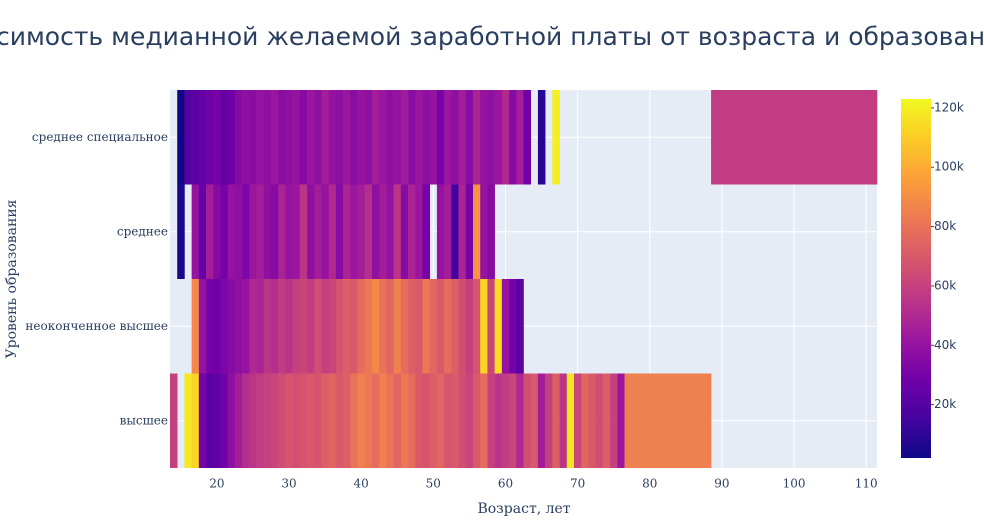 The height and width of the screenshot is (525, 984). Describe the element at coordinates (433, 484) in the screenshot. I see `x-tick-label: 50` at that location.